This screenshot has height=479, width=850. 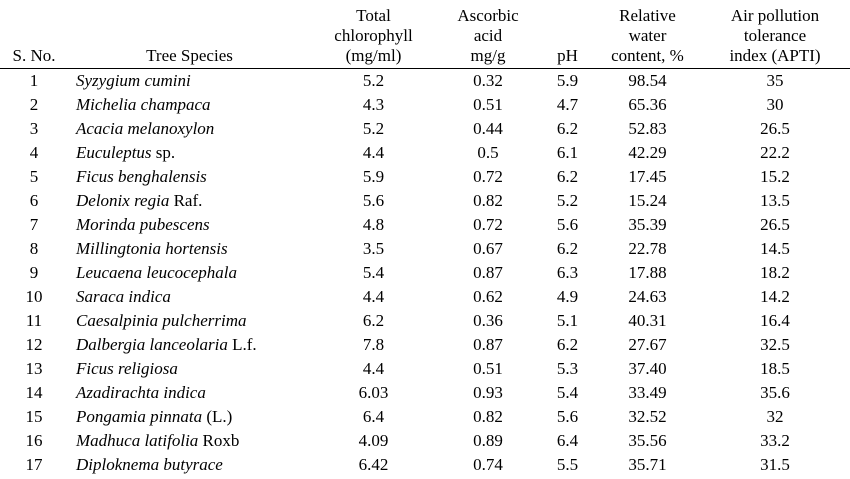 I want to click on cell-apti: 32.5, so click(x=775, y=344).